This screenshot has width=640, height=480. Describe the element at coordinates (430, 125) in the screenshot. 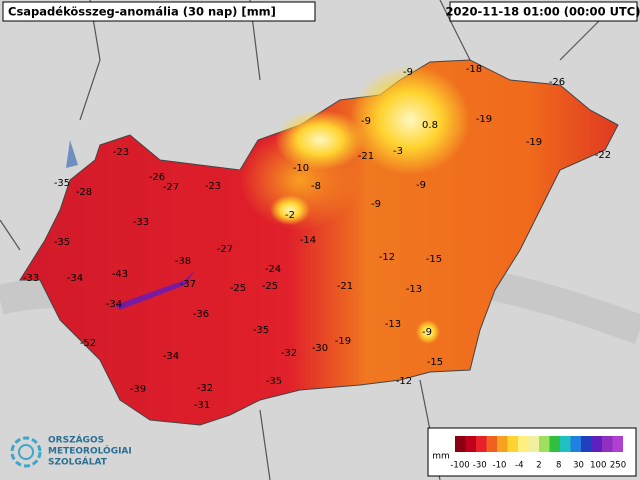

I see `station-value: 0.8` at that location.